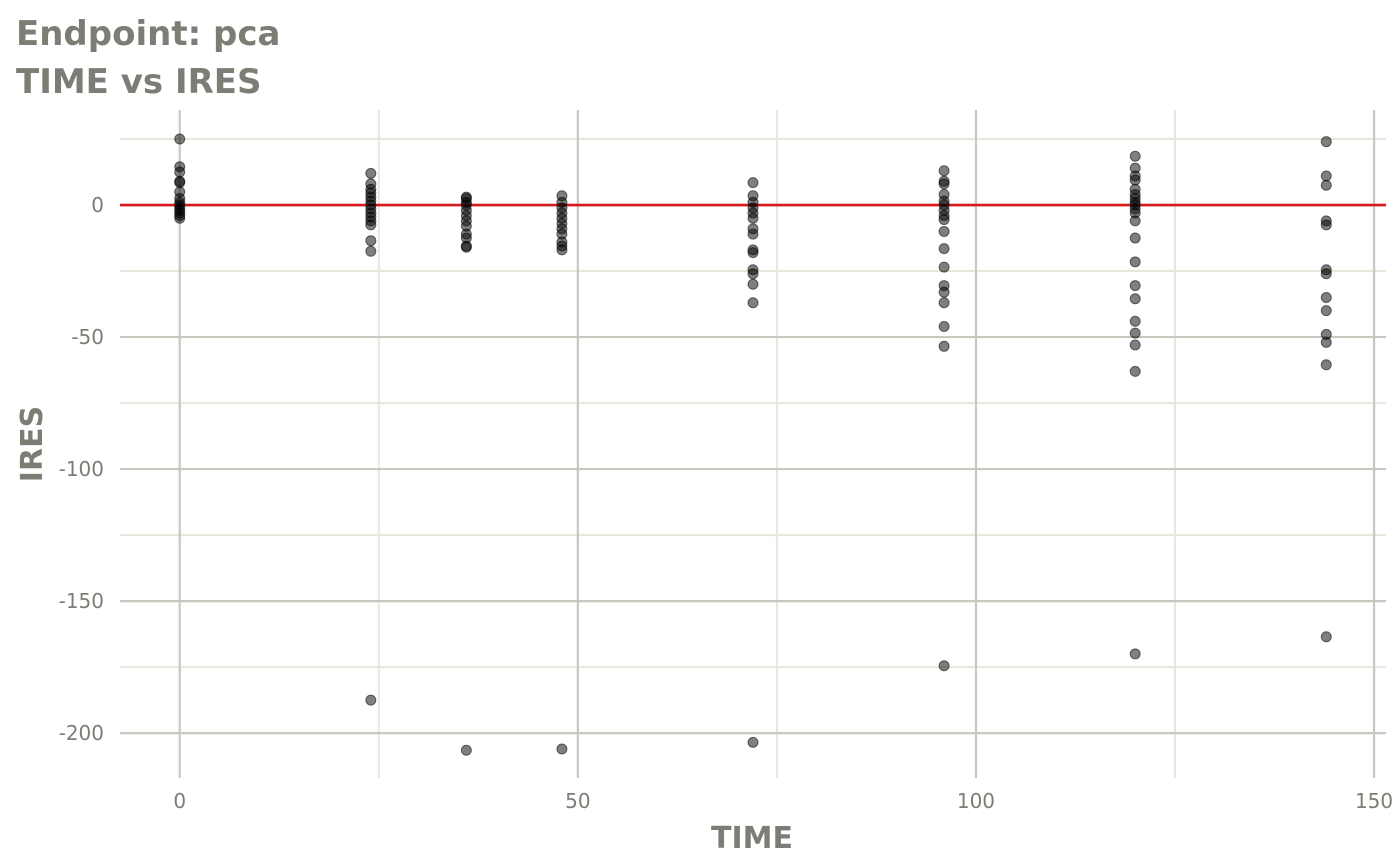 This screenshot has width=1400, height=865. I want to click on x-axis-title: TIME, so click(752, 838).